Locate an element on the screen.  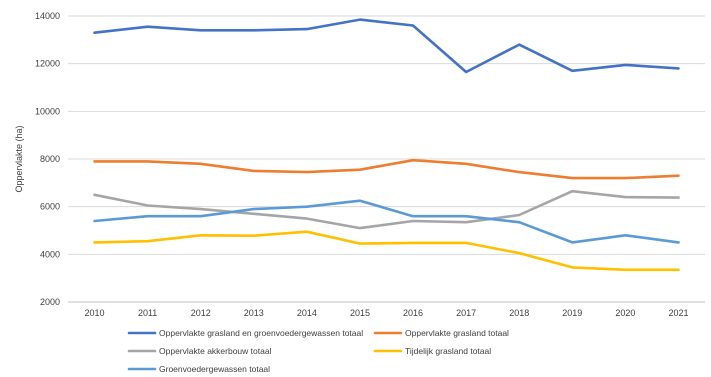
x-tick-label: 2016 is located at coordinates (413, 313).